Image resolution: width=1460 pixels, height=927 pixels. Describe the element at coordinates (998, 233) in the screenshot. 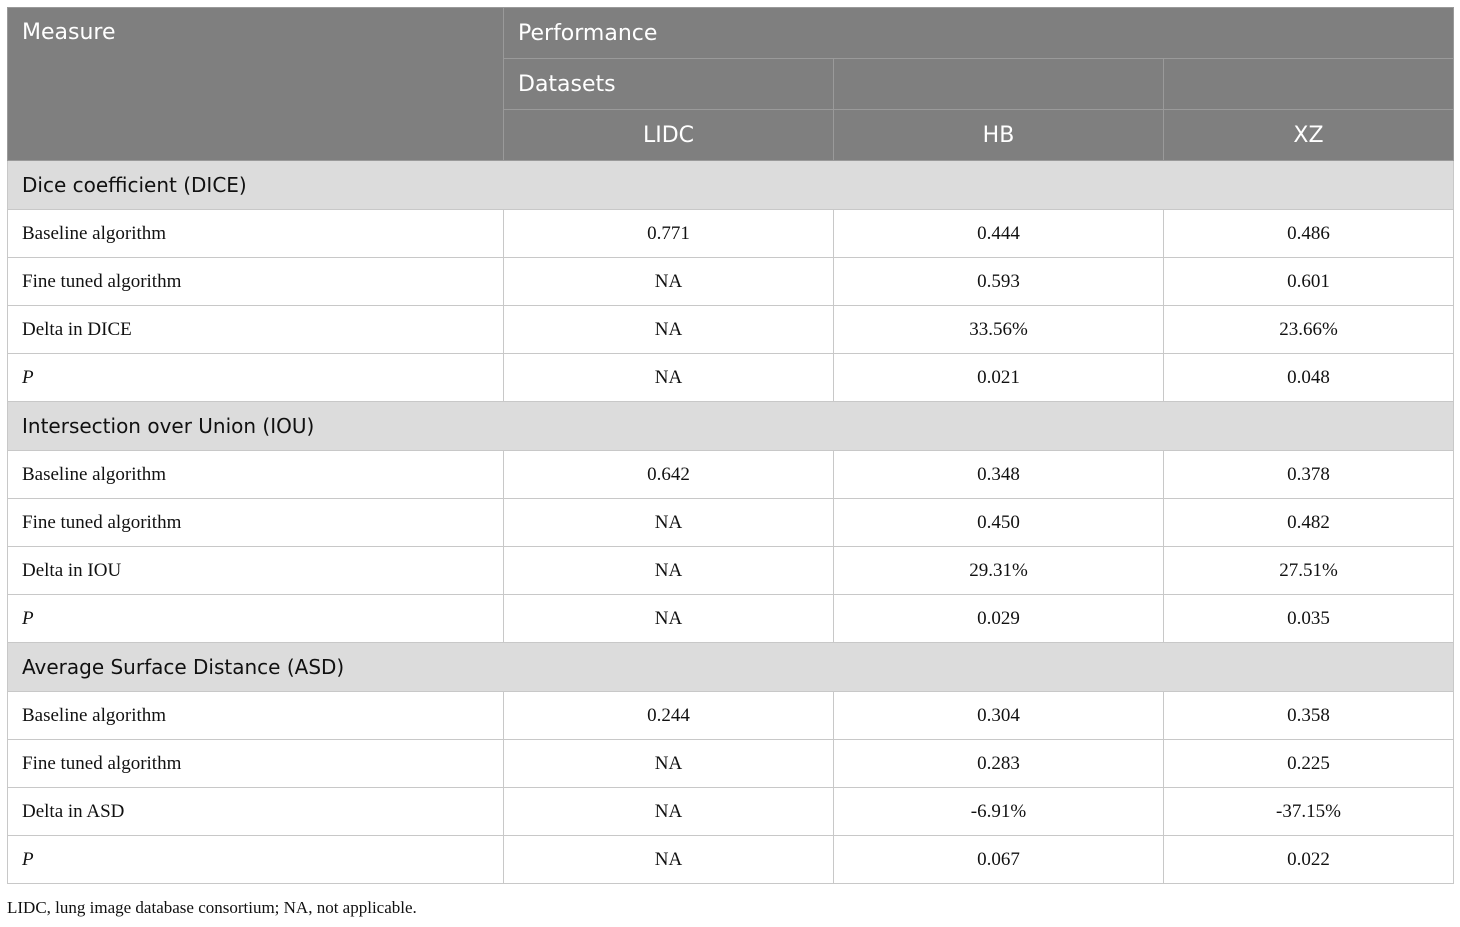

I see `cell-value: 0.444` at that location.